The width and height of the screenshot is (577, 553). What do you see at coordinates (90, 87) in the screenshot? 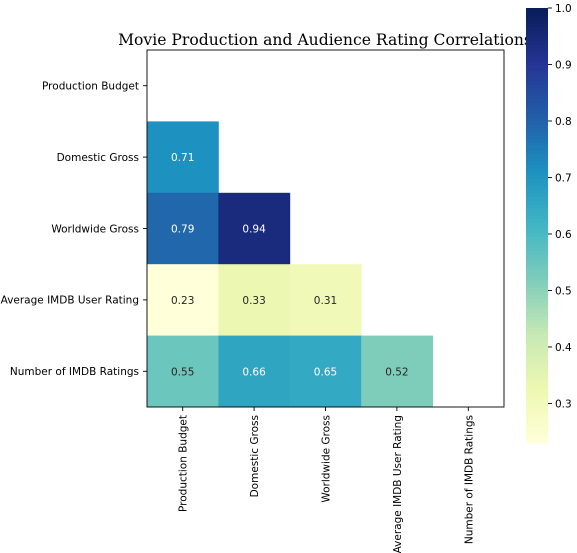
I see `y-tick-label-production-budget: Production Budget` at bounding box center [90, 87].